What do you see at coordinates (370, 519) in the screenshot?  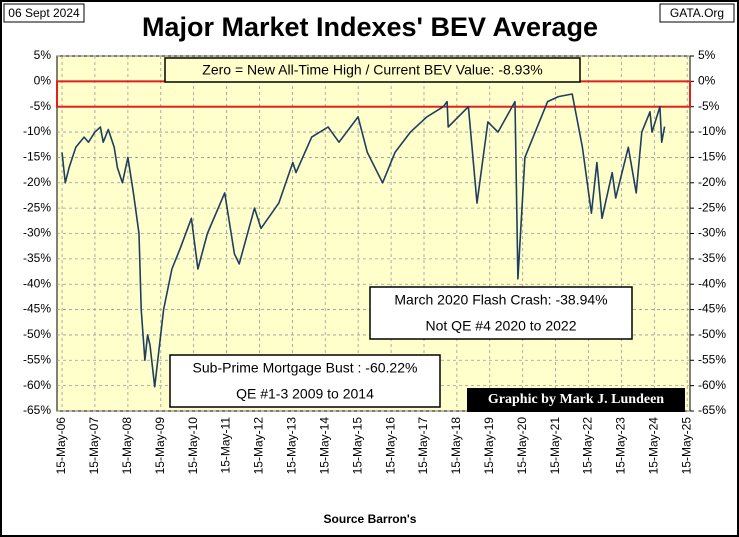 I see `x-axis-label: Source Barron's` at bounding box center [370, 519].